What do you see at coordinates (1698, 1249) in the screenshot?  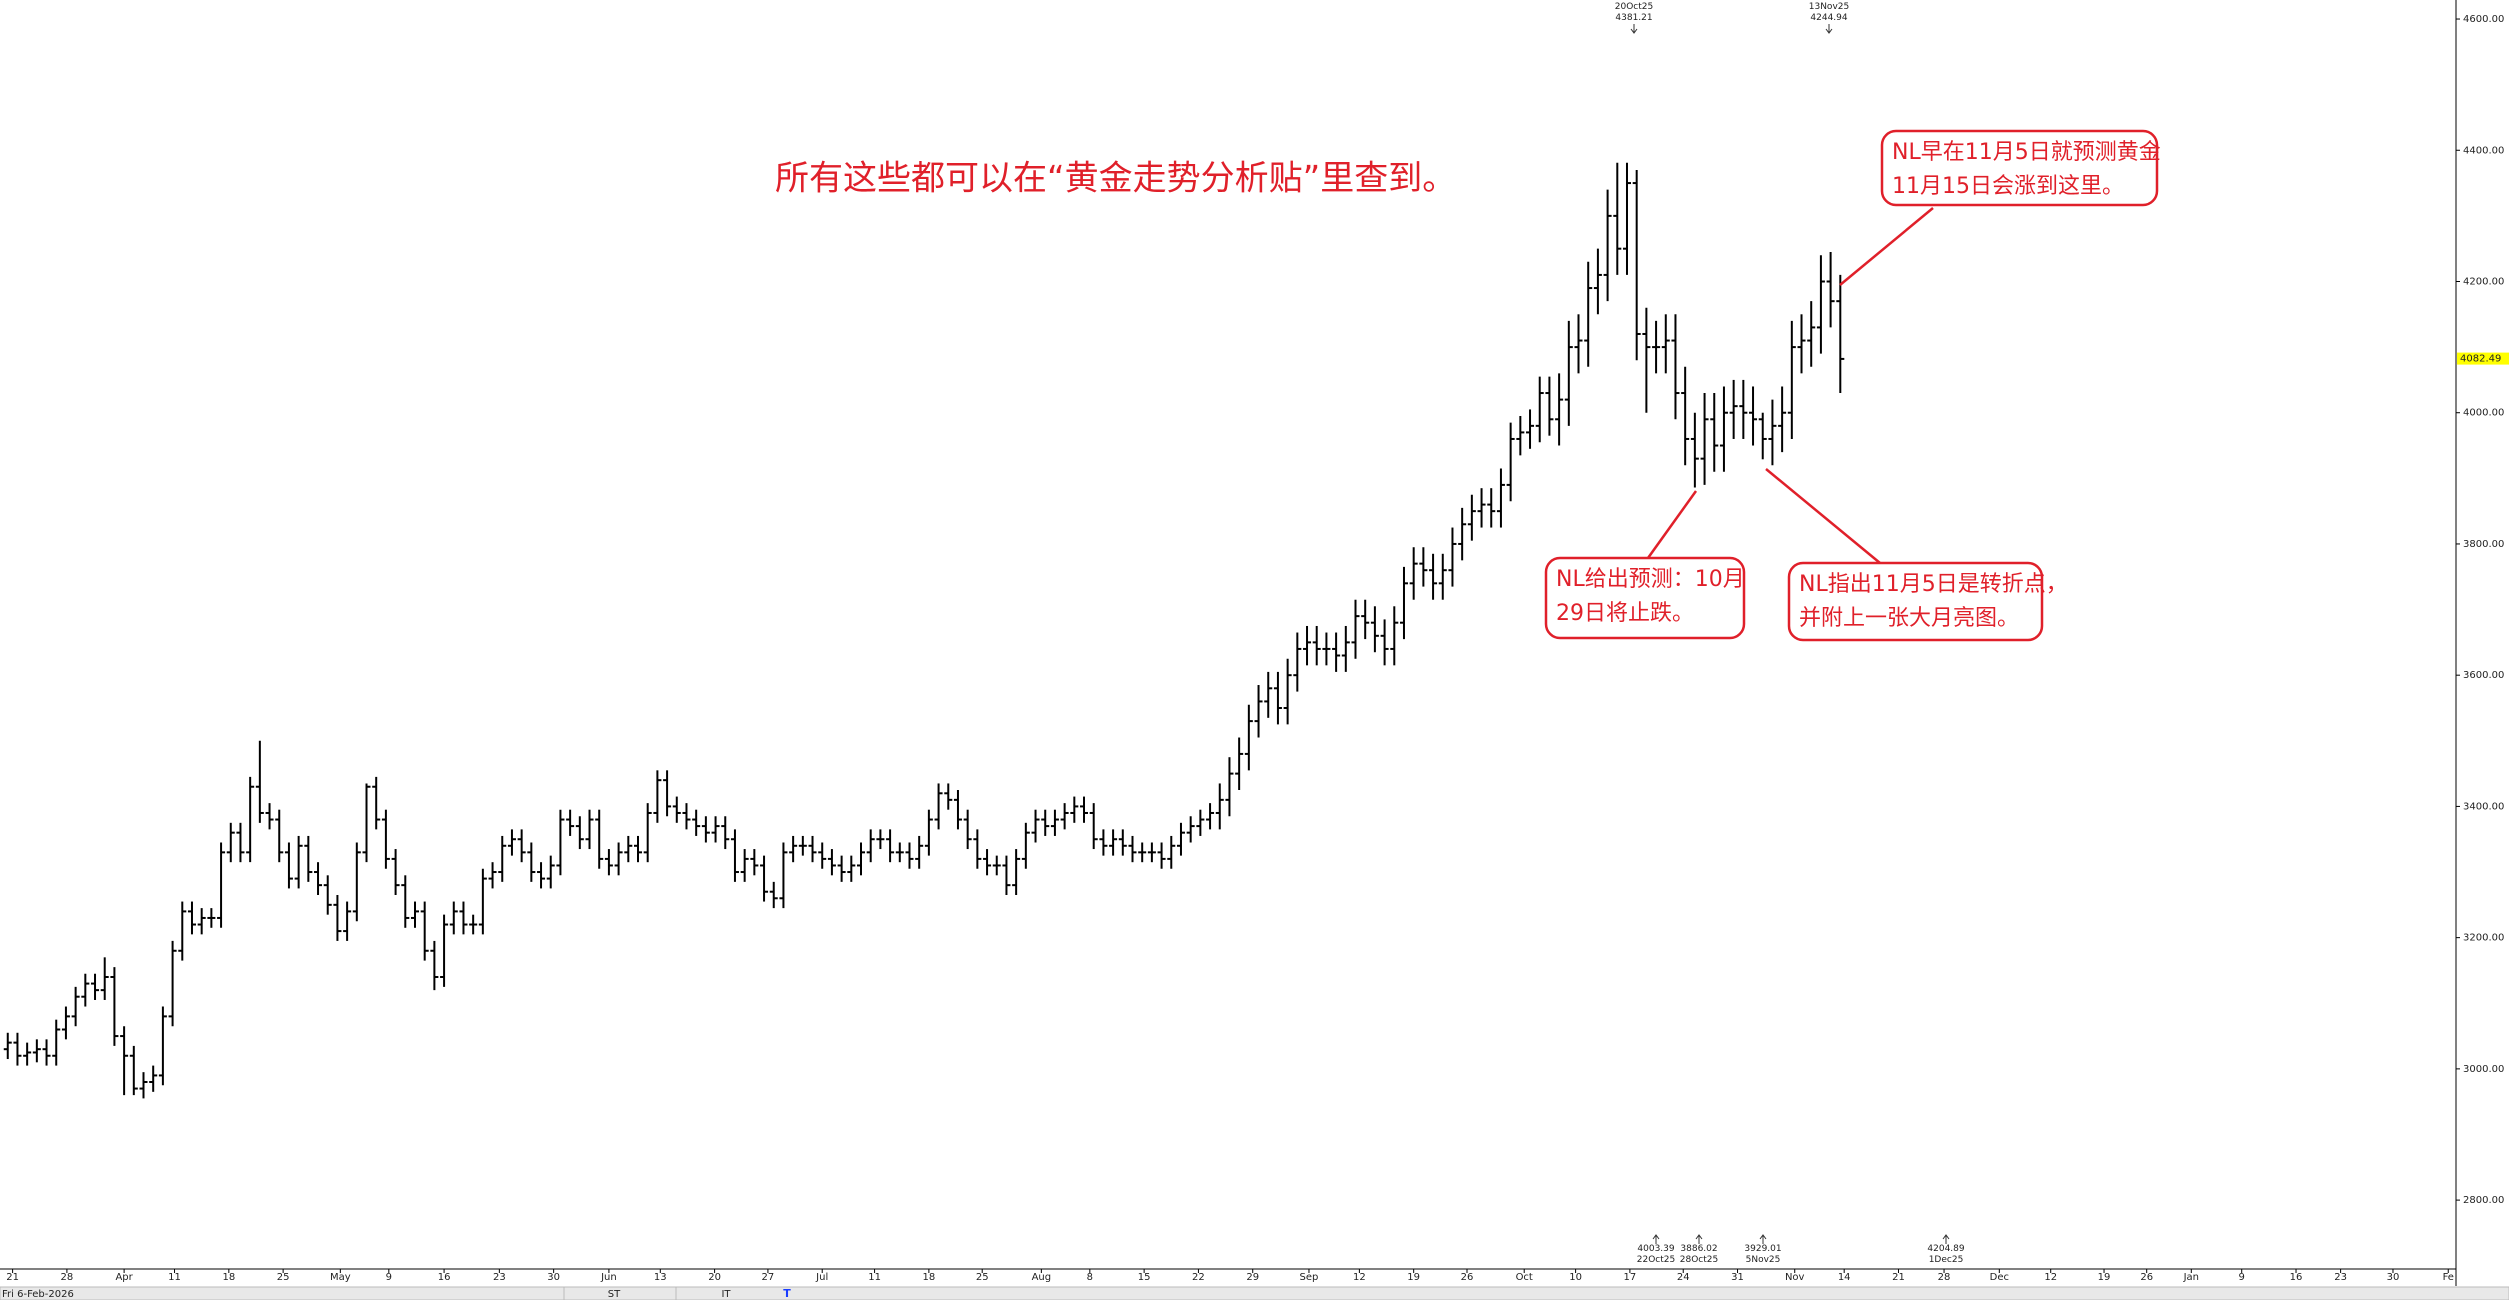 I see `marker-value: 3886.02` at bounding box center [1698, 1249].